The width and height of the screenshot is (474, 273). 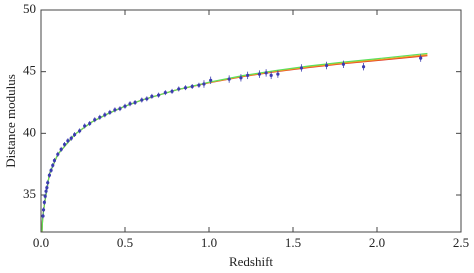 What do you see at coordinates (10, 121) in the screenshot?
I see `y-axis-label: Distance modulus` at bounding box center [10, 121].